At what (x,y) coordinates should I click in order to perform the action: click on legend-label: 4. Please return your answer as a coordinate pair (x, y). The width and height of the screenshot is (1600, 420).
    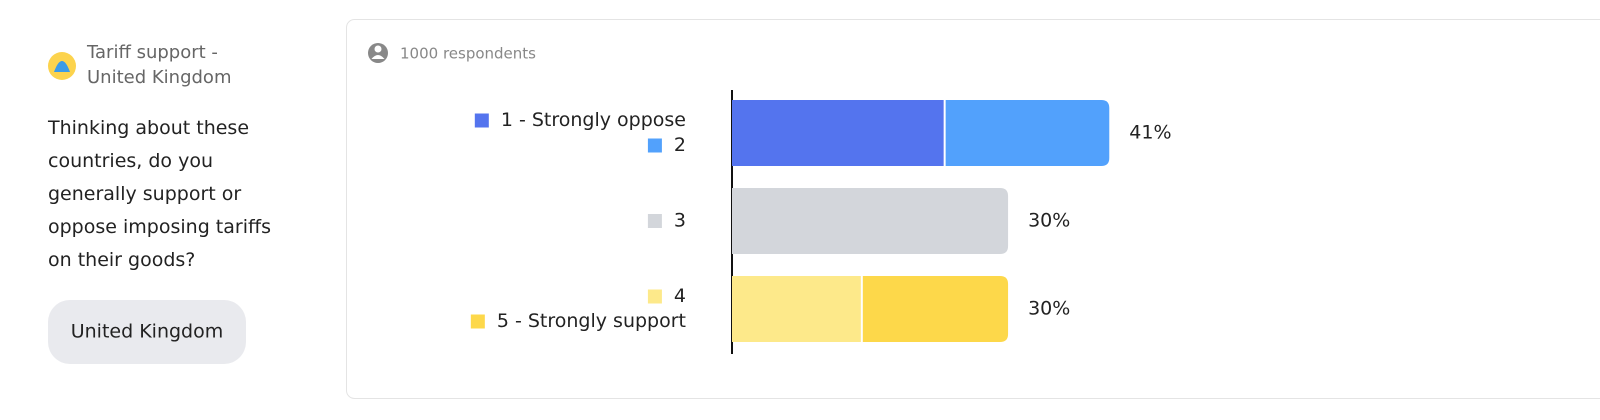
    Looking at the image, I should click on (680, 296).